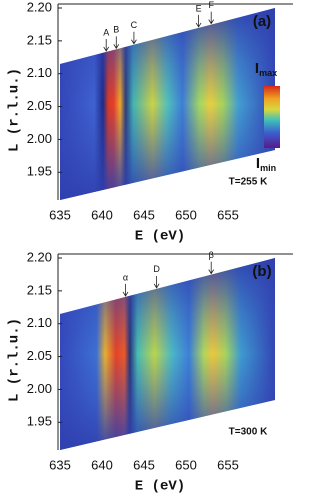  I want to click on temperature-label: T=255 K, so click(248, 182).